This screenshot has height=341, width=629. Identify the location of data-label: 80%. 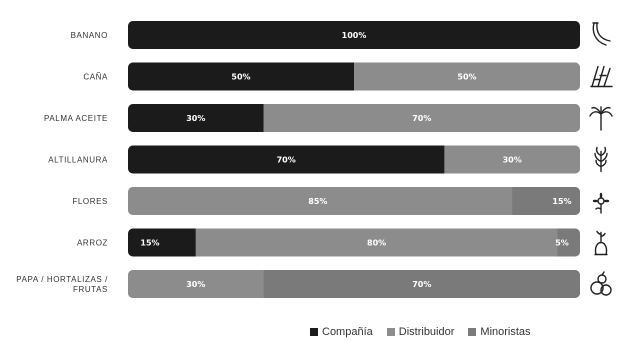
(376, 243).